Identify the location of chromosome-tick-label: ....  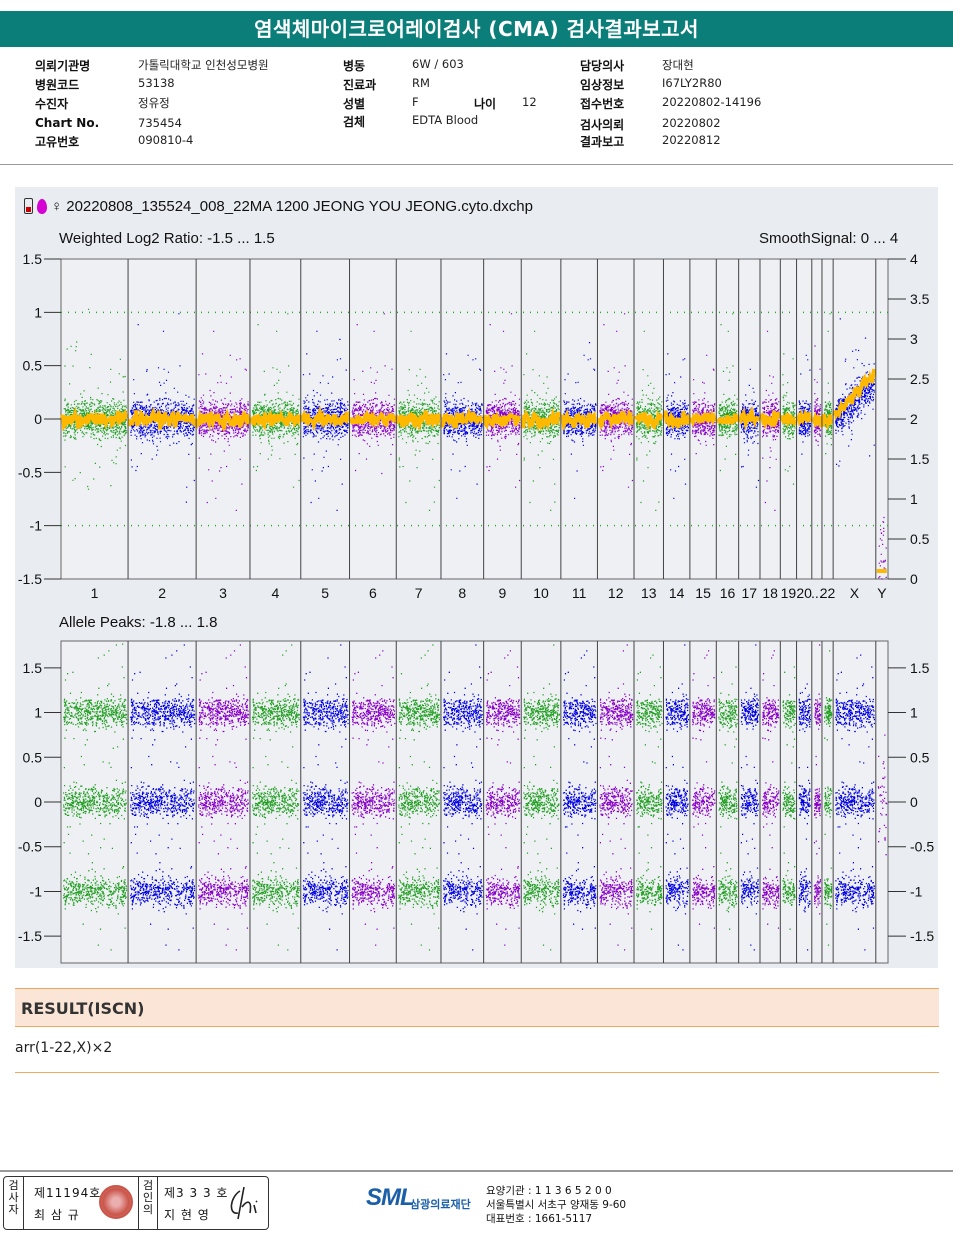
(817, 593).